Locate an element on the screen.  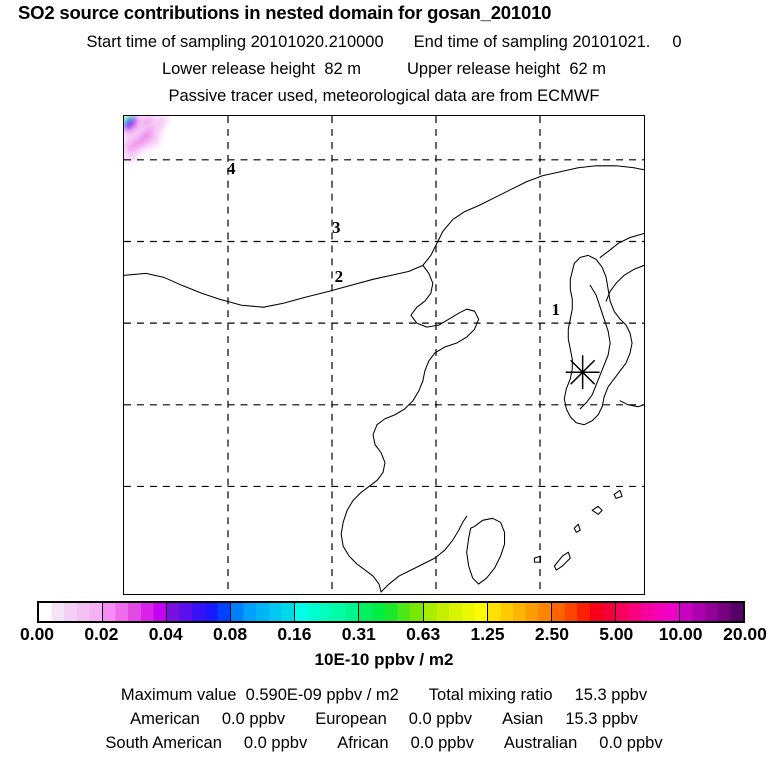
end-time-label: End time of sampling is located at coordinates (490, 42).